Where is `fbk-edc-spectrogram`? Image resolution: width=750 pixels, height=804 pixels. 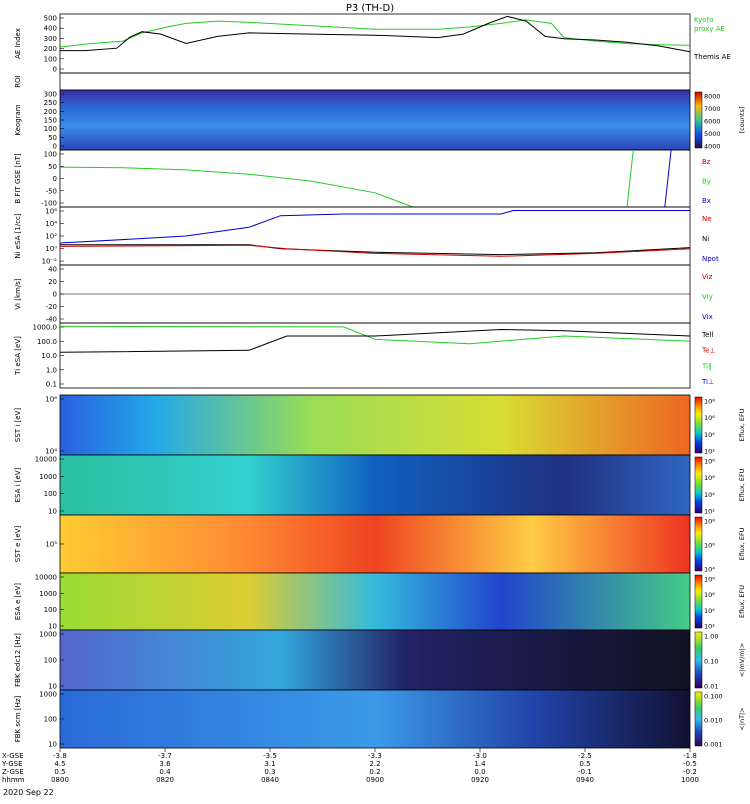 fbk-edc-spectrogram is located at coordinates (375, 660).